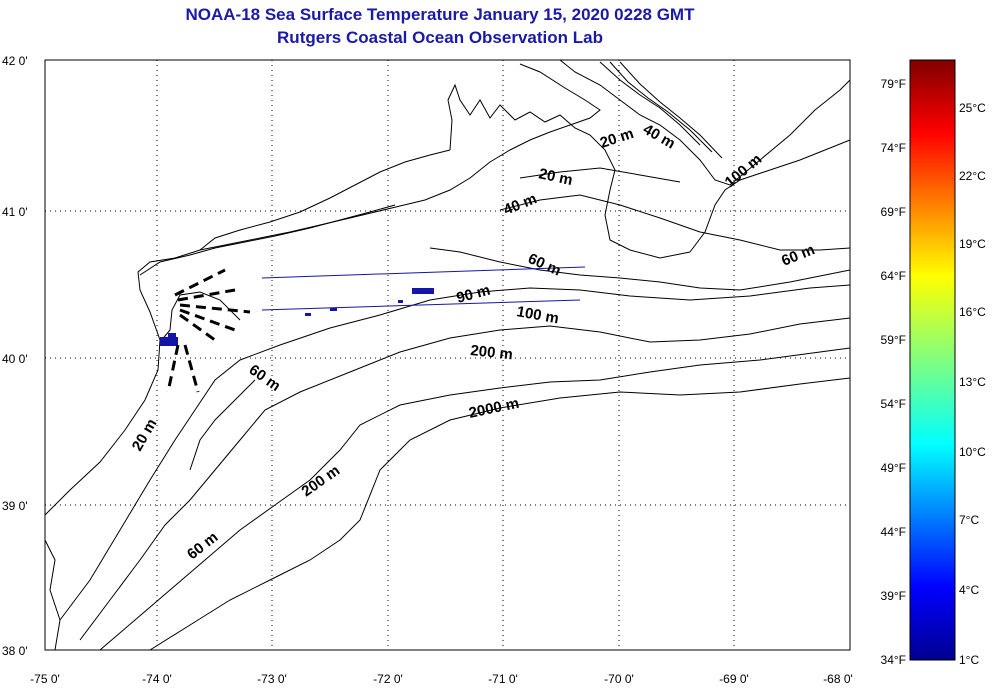  What do you see at coordinates (893, 340) in the screenshot?
I see `cb-f-label: 59°F` at bounding box center [893, 340].